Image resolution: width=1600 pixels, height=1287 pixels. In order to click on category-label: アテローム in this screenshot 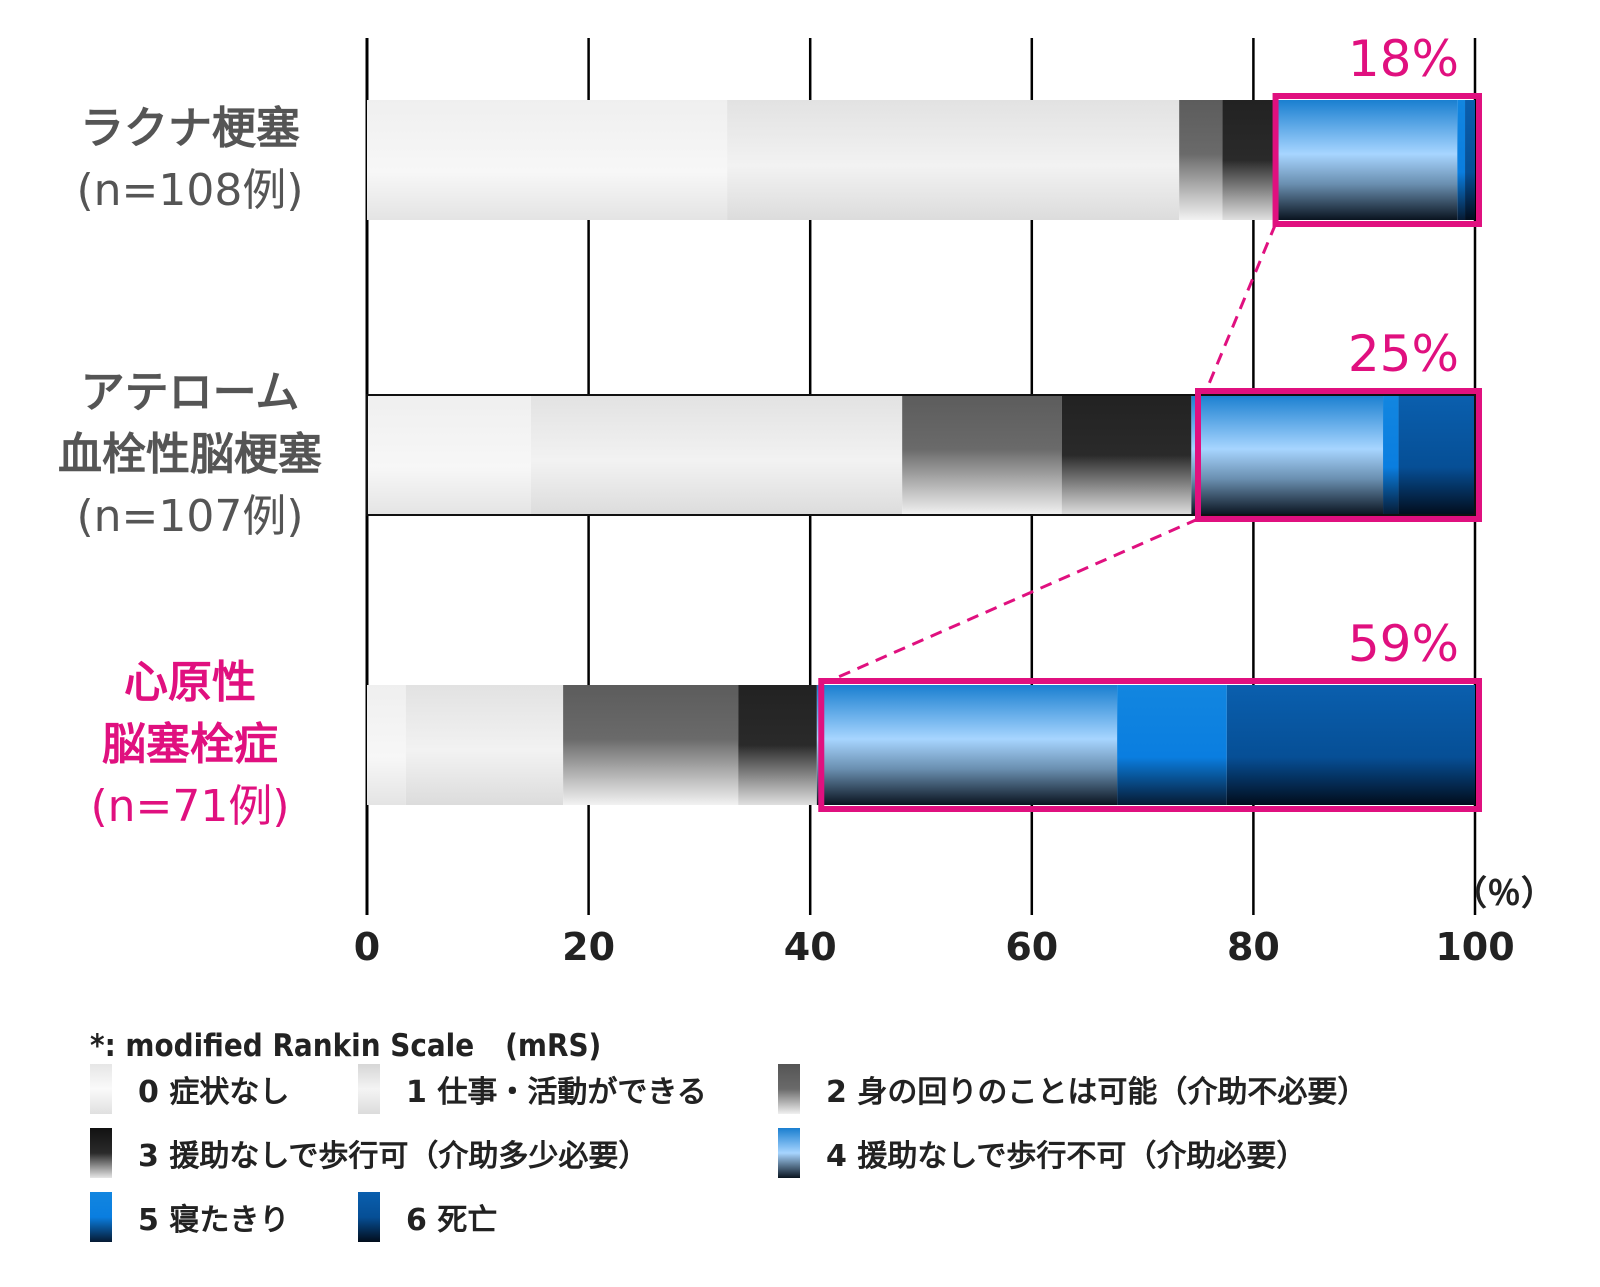, I will do `click(190, 392)`.